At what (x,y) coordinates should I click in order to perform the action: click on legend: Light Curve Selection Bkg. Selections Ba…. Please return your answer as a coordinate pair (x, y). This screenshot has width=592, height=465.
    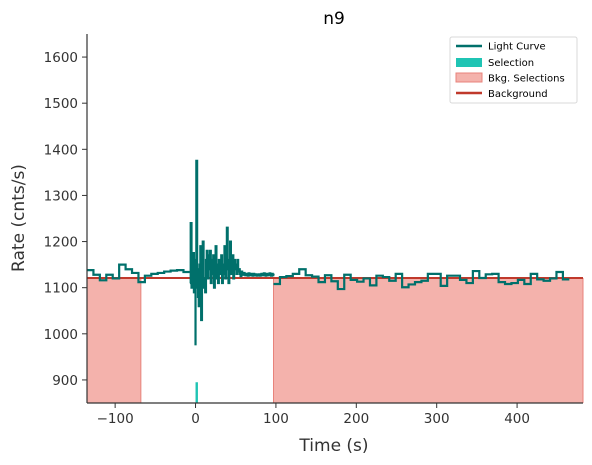
    Looking at the image, I should click on (513, 70).